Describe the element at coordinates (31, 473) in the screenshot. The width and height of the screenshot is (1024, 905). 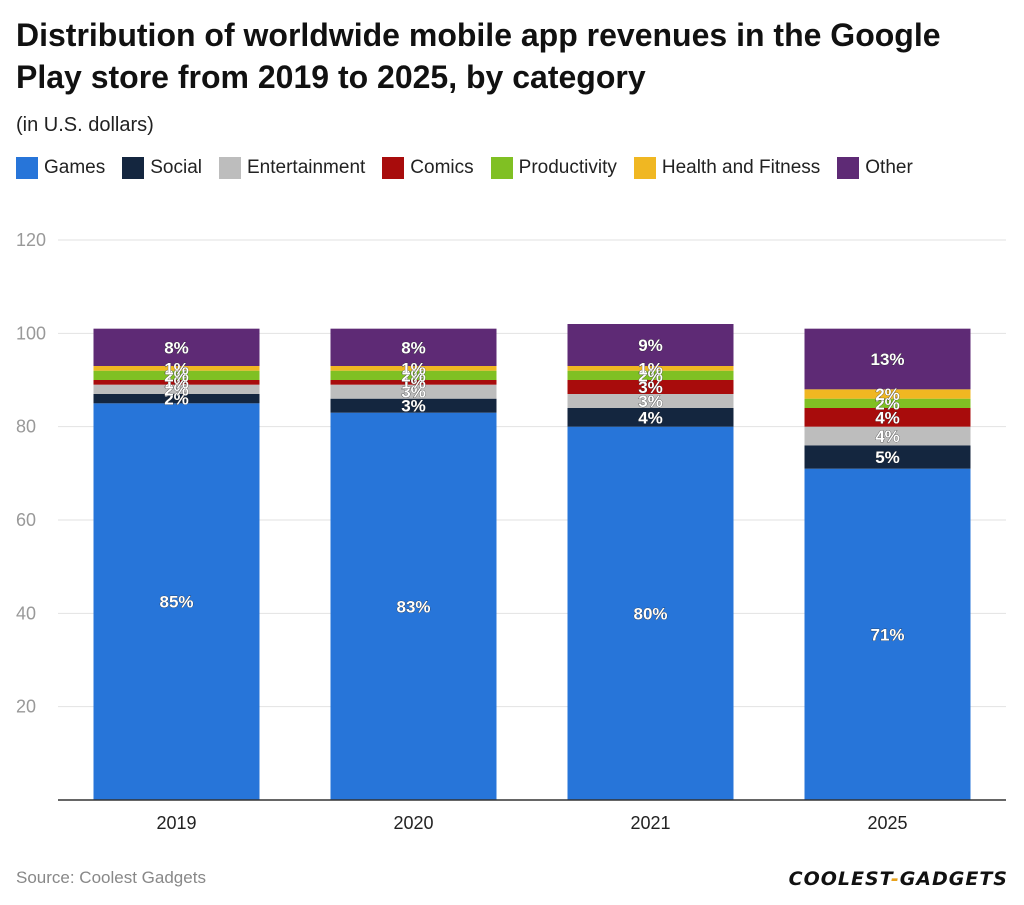
I see `y-axis-ticks: 20 40 60 80 100 120` at that location.